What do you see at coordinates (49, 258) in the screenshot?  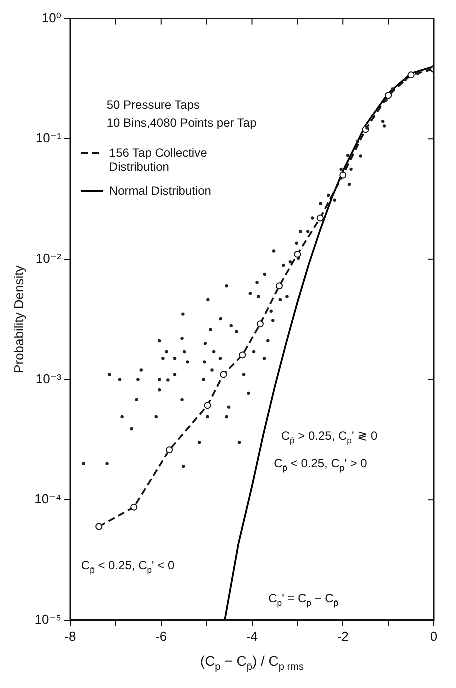 I see `y-tick-label: 10⁻²` at bounding box center [49, 258].